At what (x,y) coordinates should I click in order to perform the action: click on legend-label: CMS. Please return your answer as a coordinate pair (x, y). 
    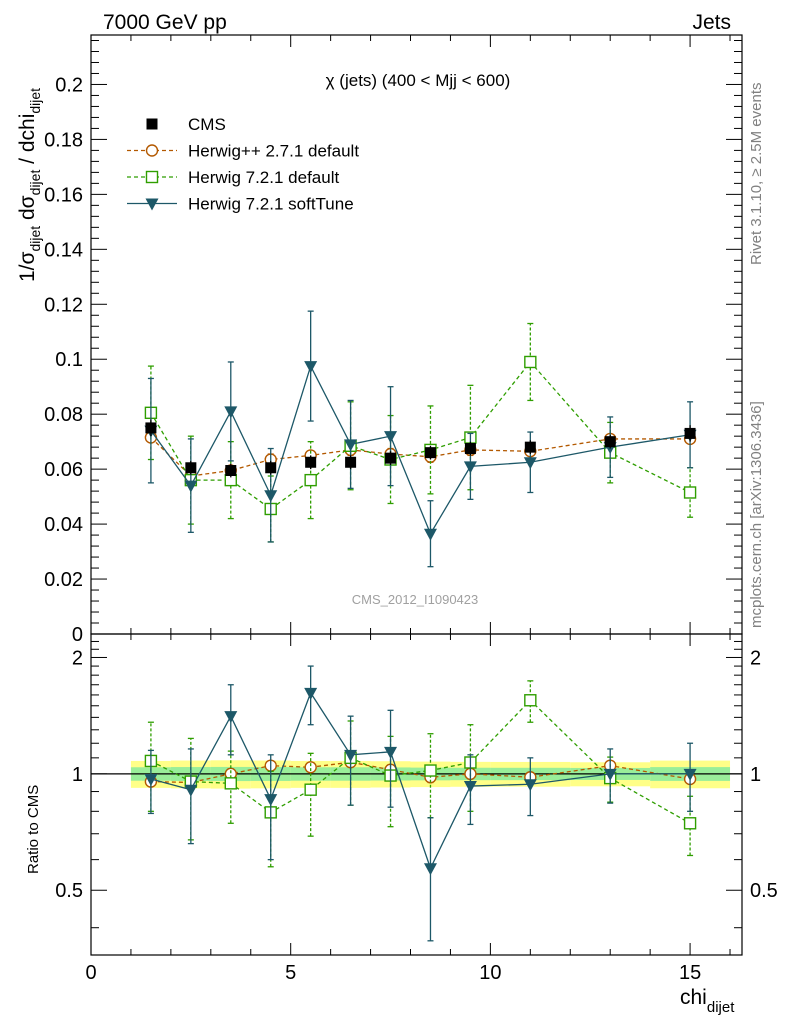
    Looking at the image, I should click on (207, 124).